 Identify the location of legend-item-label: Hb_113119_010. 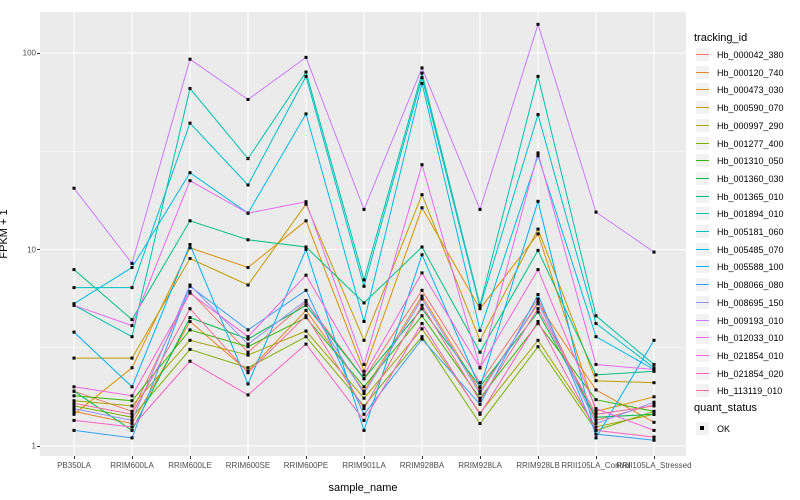
(750, 391).